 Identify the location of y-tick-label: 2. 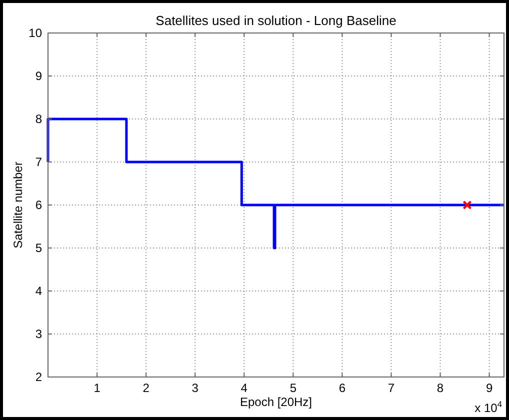
(38, 377).